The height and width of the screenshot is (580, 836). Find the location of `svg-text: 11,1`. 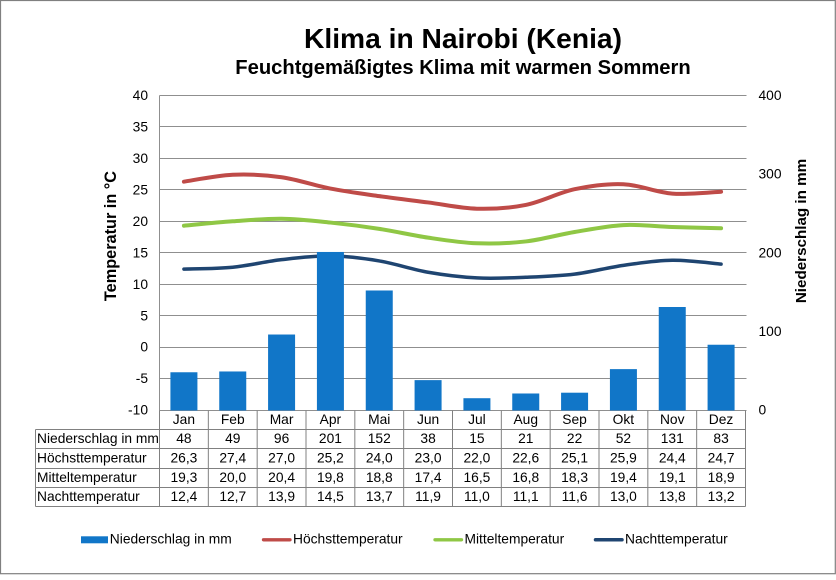

svg-text: 11,1 is located at coordinates (526, 496).